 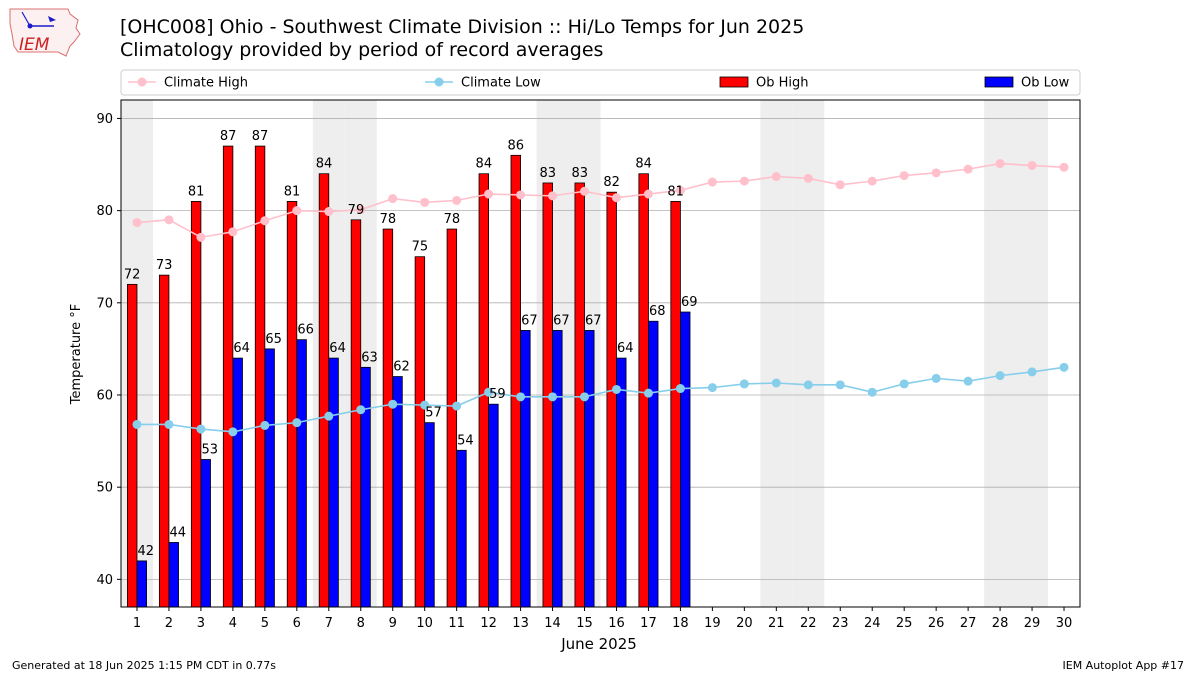 I want to click on y-tick-label: 80, so click(x=104, y=211).